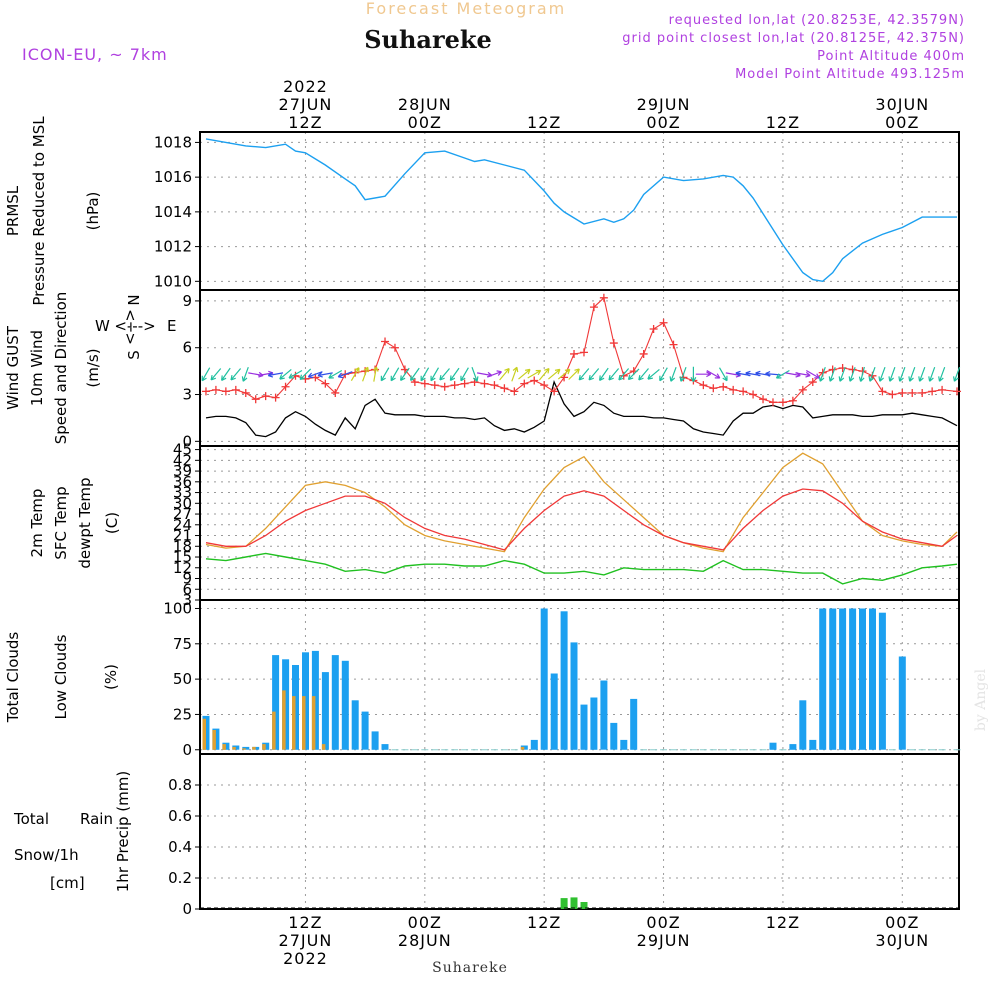 The image size is (1000, 1000). Describe the element at coordinates (173, 177) in the screenshot. I see `y-tick-label: 1016` at that location.